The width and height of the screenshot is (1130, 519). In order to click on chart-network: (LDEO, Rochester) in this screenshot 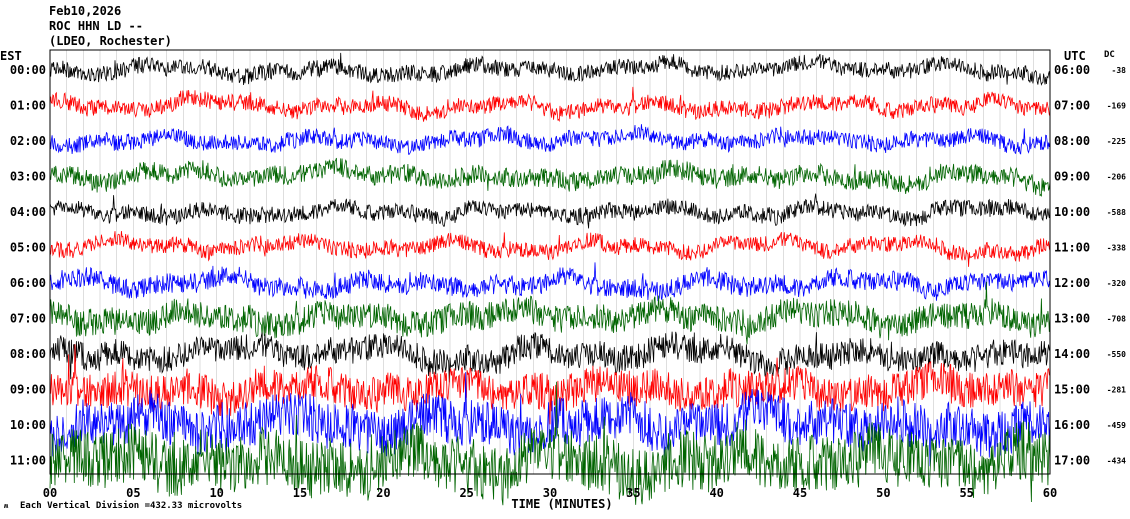, I will do `click(110, 41)`.